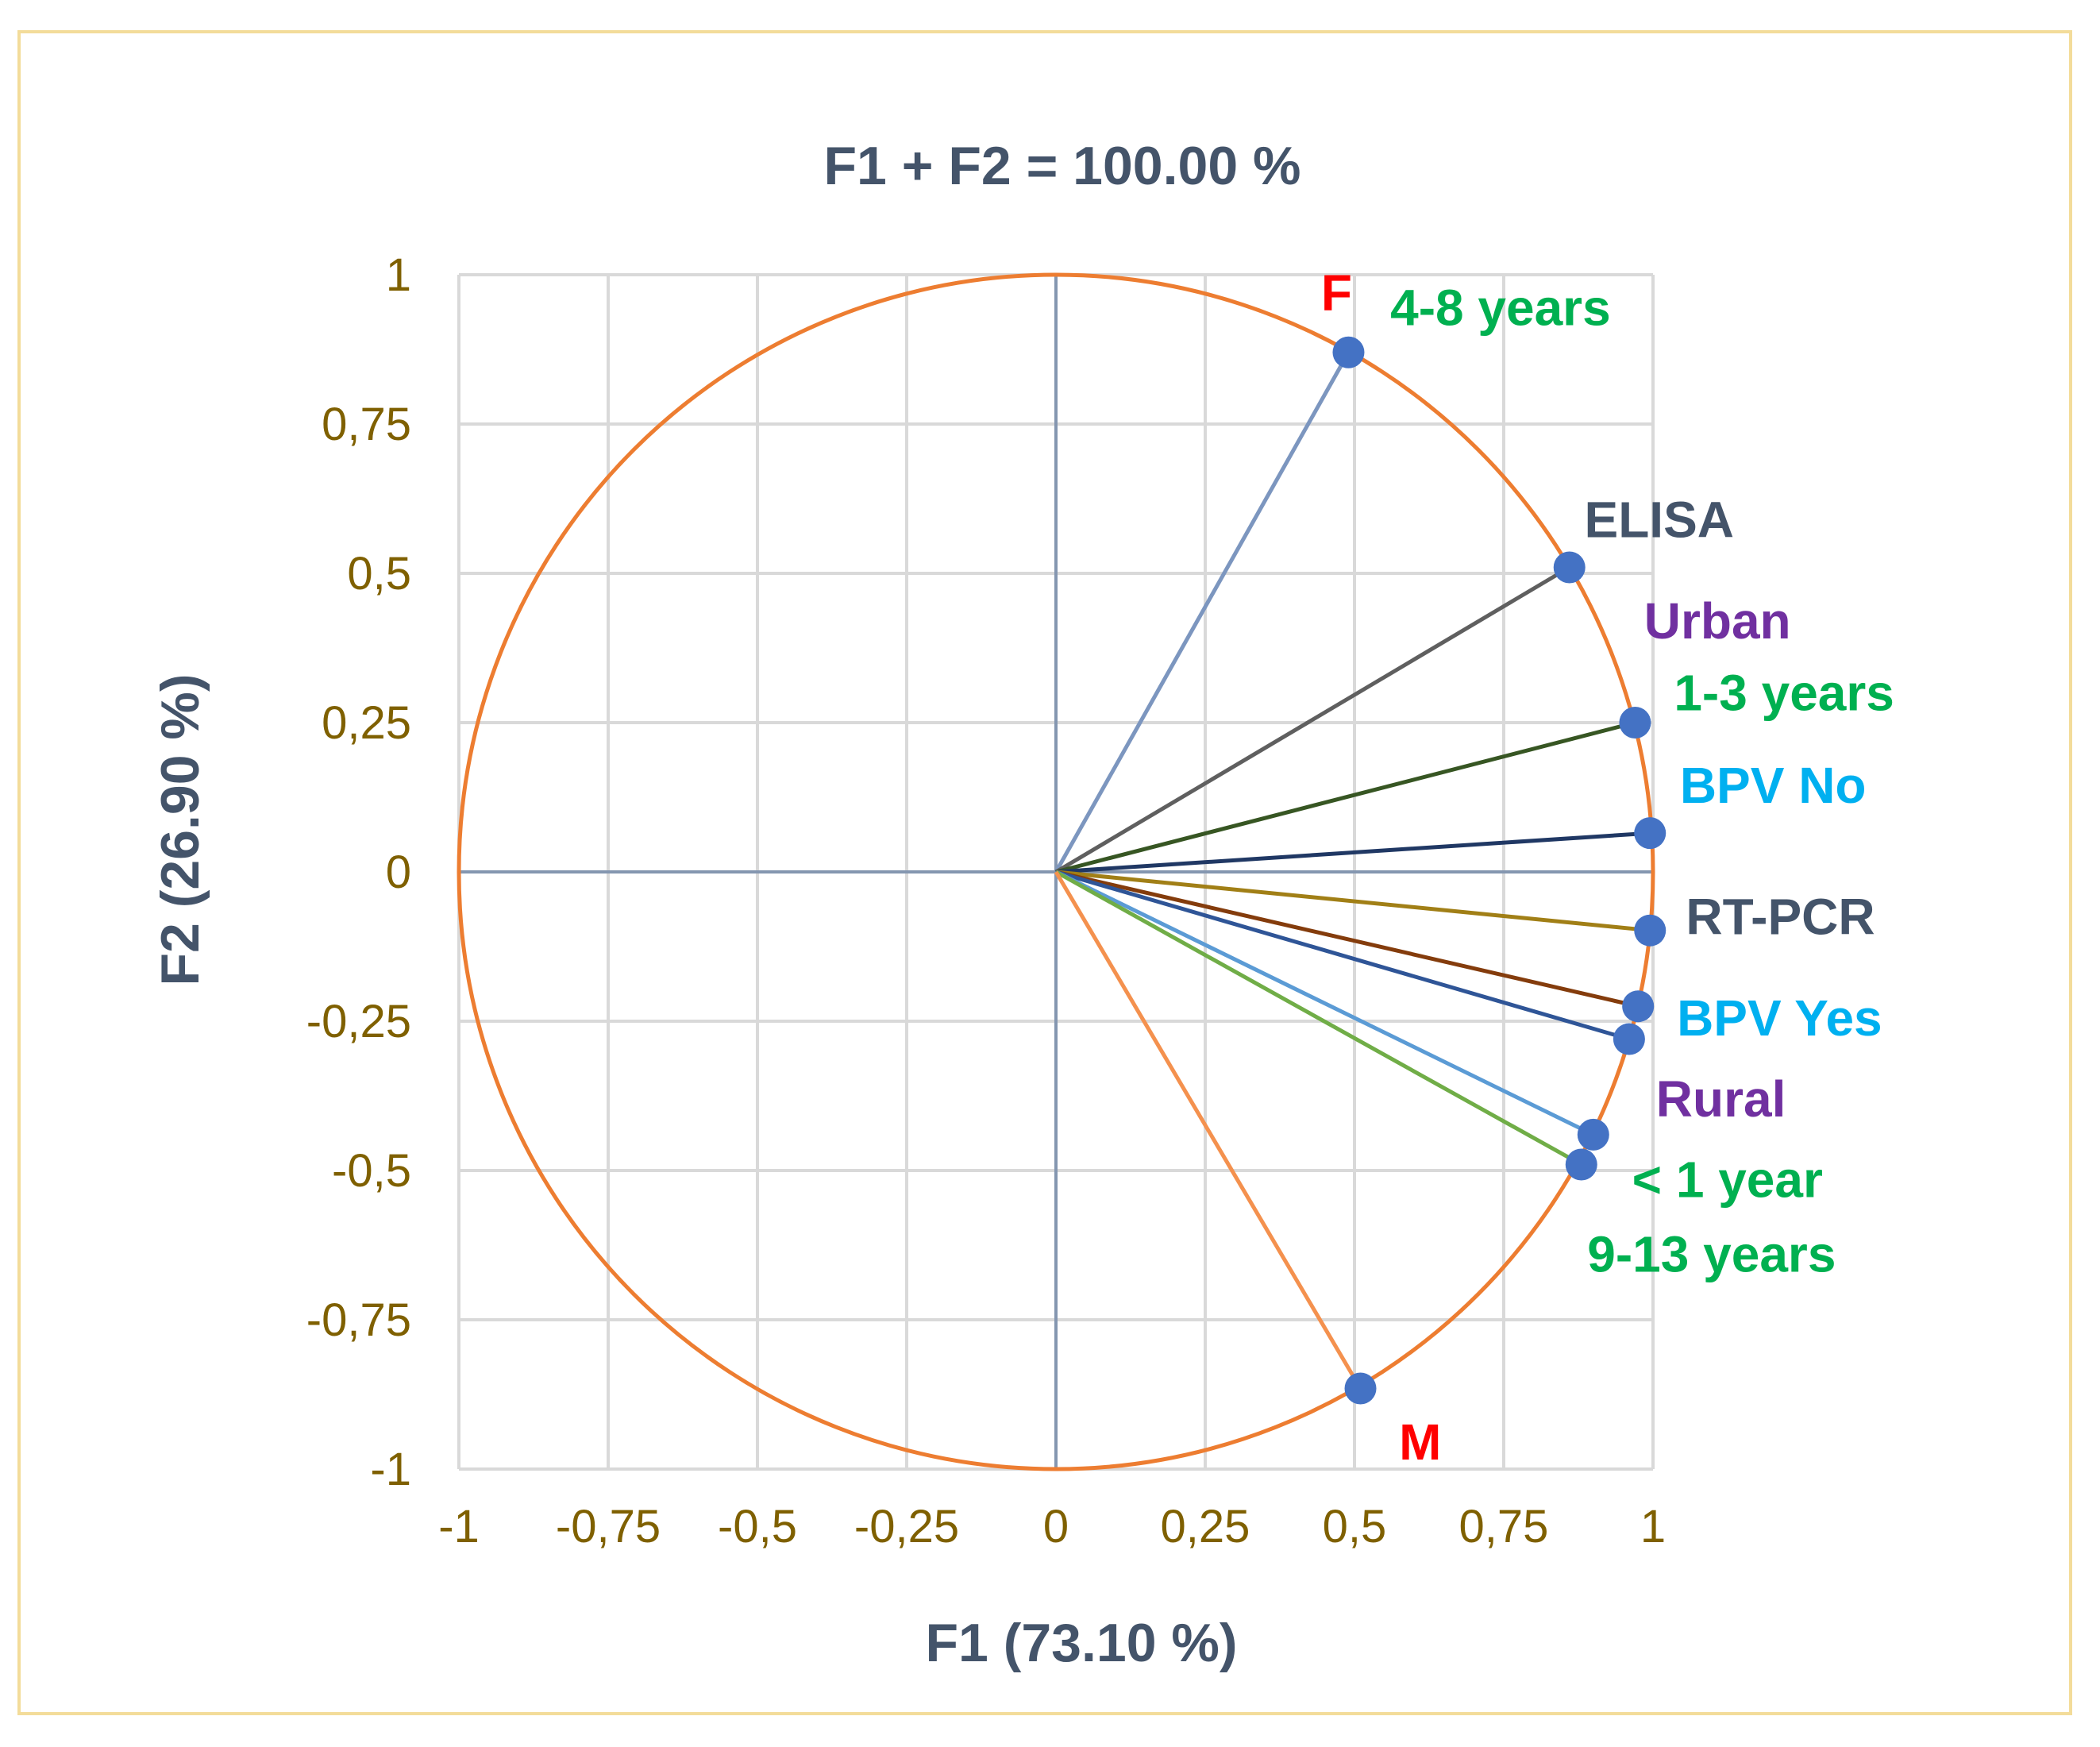 The height and width of the screenshot is (1747, 2100). Describe the element at coordinates (1205, 1526) in the screenshot. I see `x-tick-label: 0,25` at that location.